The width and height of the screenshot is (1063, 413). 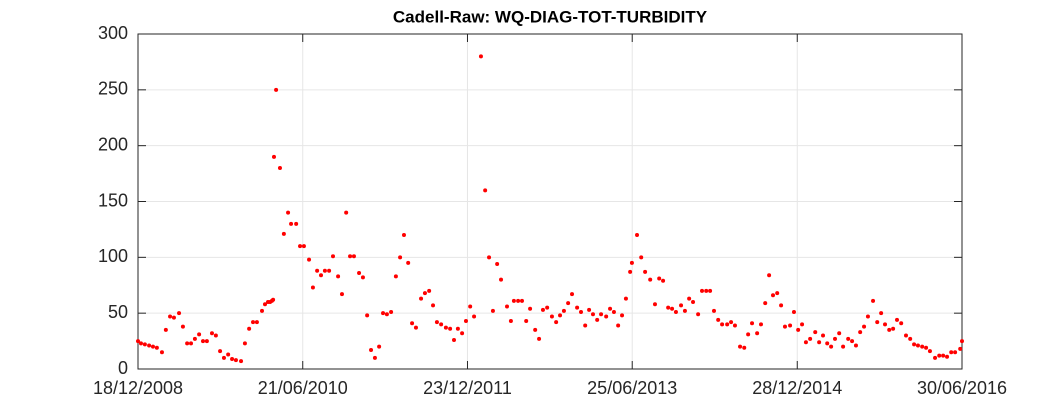 I want to click on y-tick-label: 50, so click(x=118, y=312).